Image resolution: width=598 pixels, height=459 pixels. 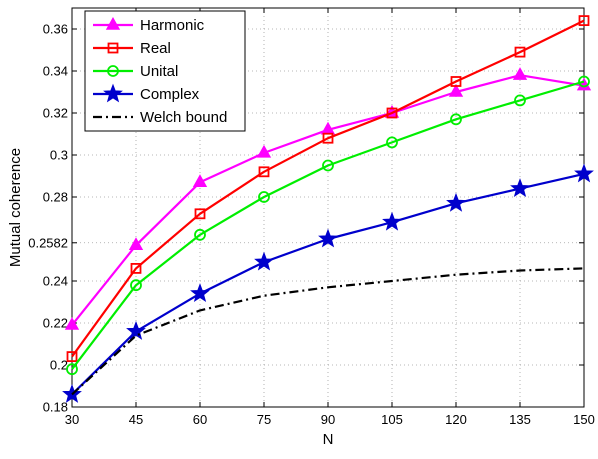 What do you see at coordinates (392, 419) in the screenshot?
I see `x-tick-label: 105` at bounding box center [392, 419].